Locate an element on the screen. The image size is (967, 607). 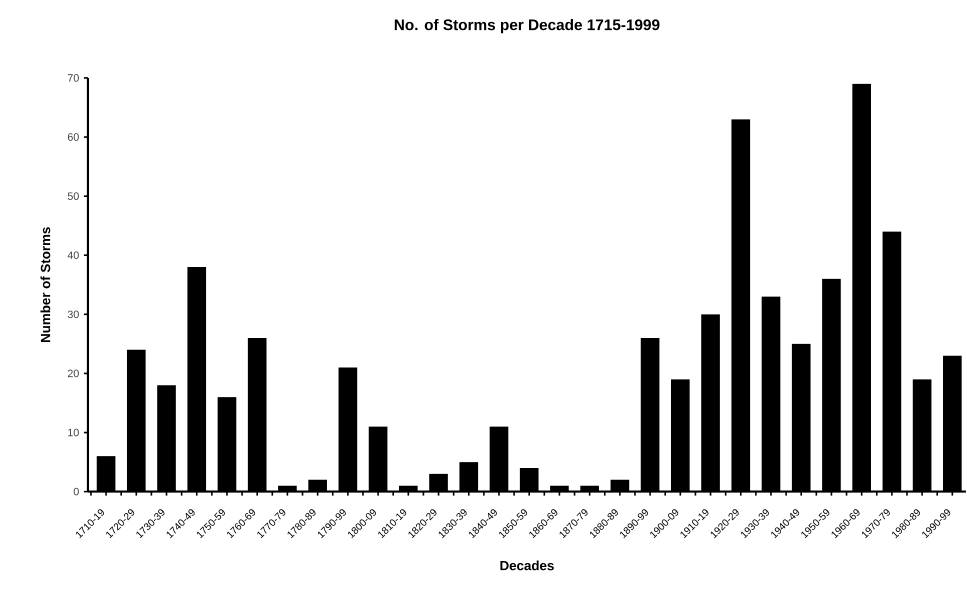
y-tick-label: 60 is located at coordinates (73, 138).